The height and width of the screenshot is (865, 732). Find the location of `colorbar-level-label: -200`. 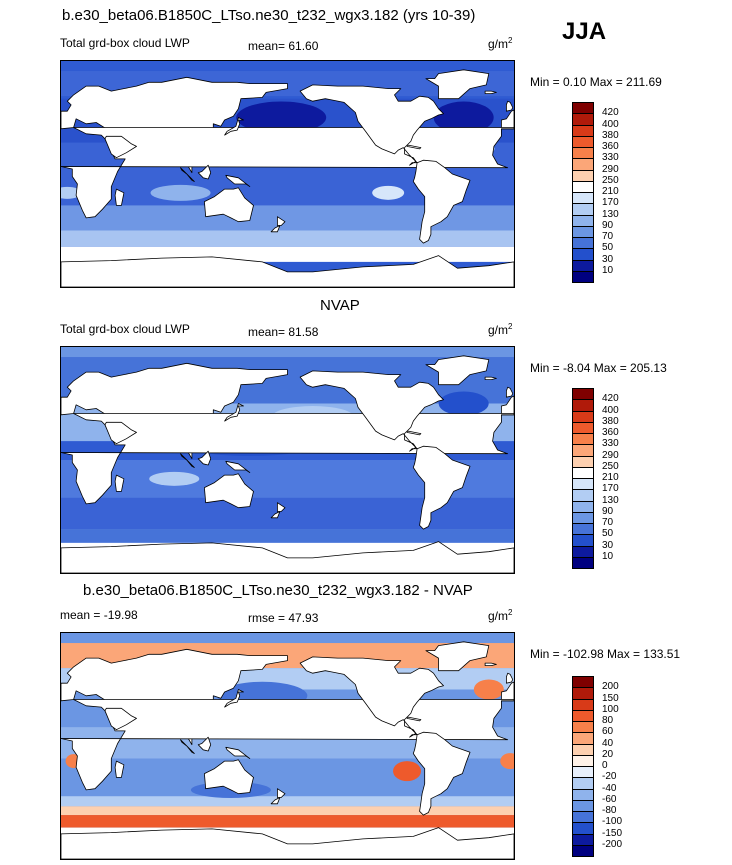

colorbar-level-label: -200 is located at coordinates (612, 844).